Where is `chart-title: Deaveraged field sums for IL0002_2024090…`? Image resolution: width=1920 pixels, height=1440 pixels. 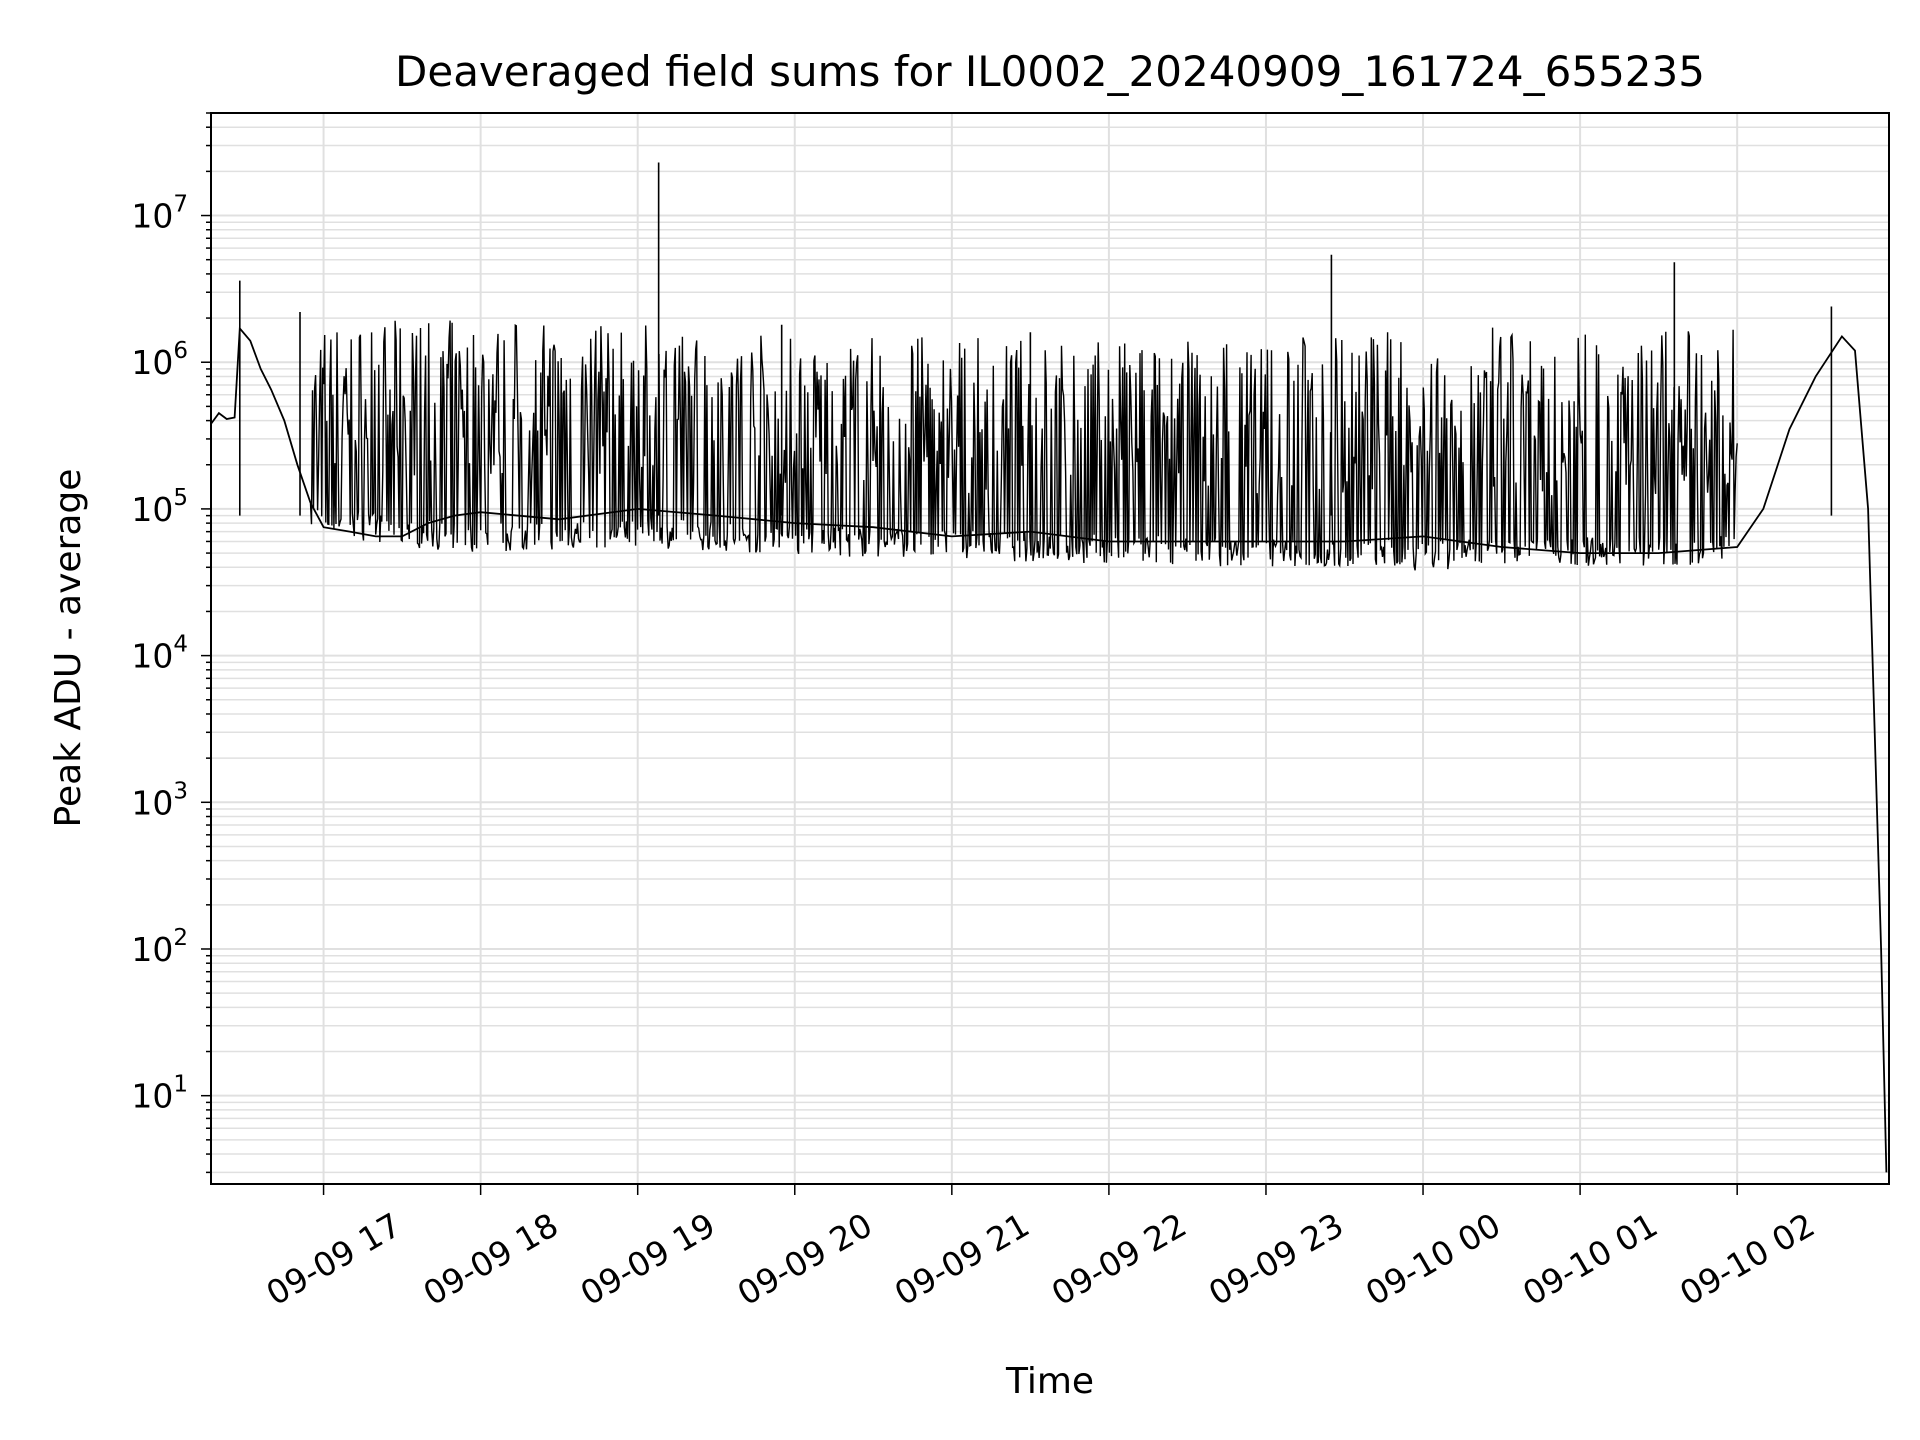 chart-title: Deaveraged field sums for IL0002_2024090… is located at coordinates (1050, 71).